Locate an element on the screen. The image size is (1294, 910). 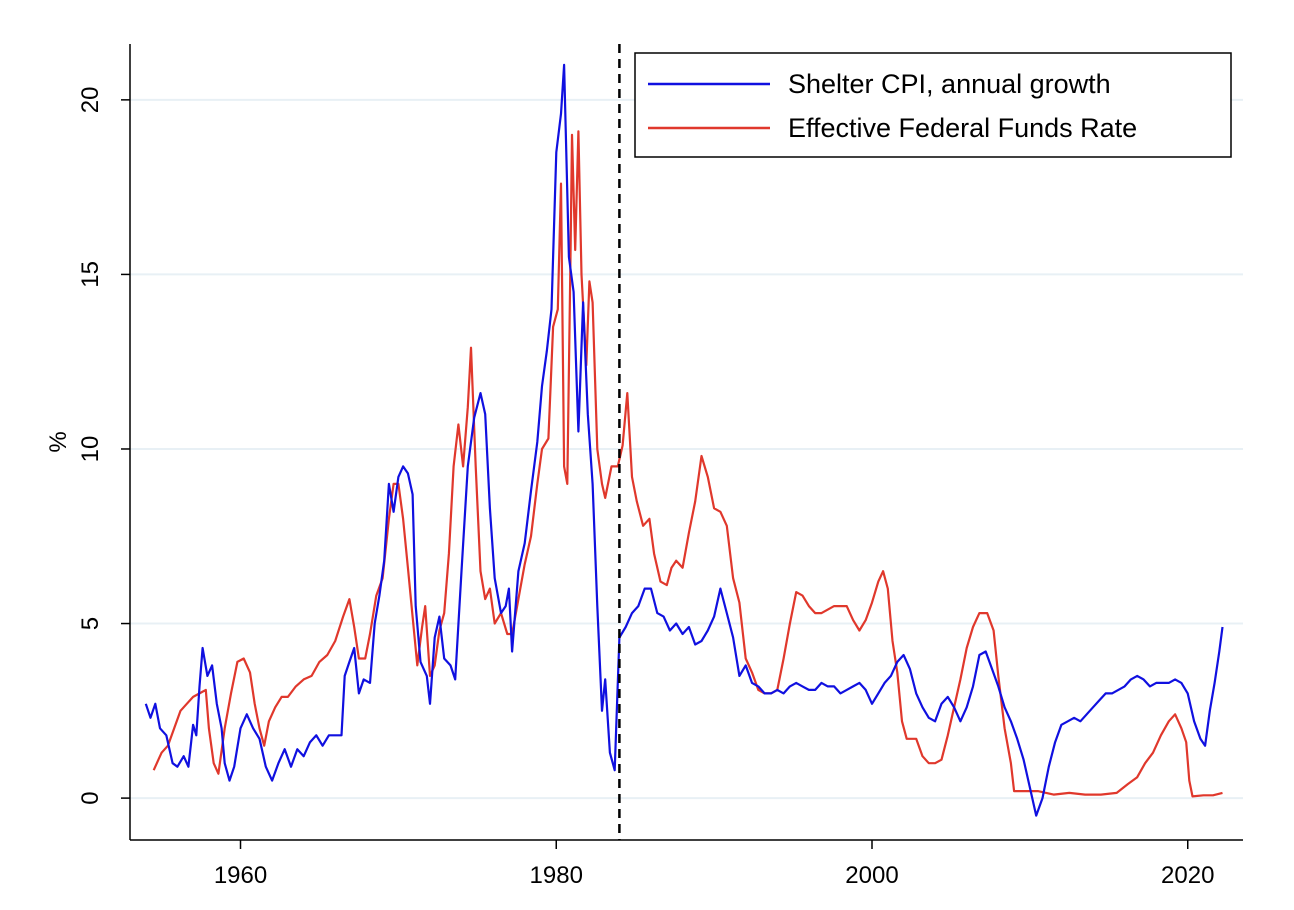
legend-box is located at coordinates (933, 105).